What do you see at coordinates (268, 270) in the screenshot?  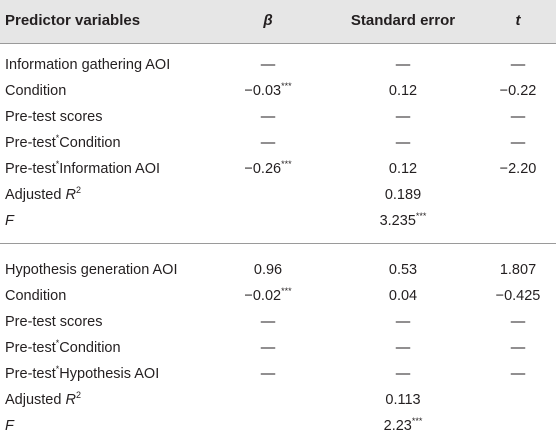 I see `beta-value: 0.96` at bounding box center [268, 270].